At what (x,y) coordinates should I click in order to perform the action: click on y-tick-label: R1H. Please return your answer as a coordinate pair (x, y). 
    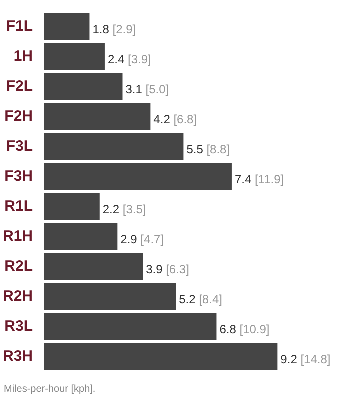
    Looking at the image, I should click on (18, 237).